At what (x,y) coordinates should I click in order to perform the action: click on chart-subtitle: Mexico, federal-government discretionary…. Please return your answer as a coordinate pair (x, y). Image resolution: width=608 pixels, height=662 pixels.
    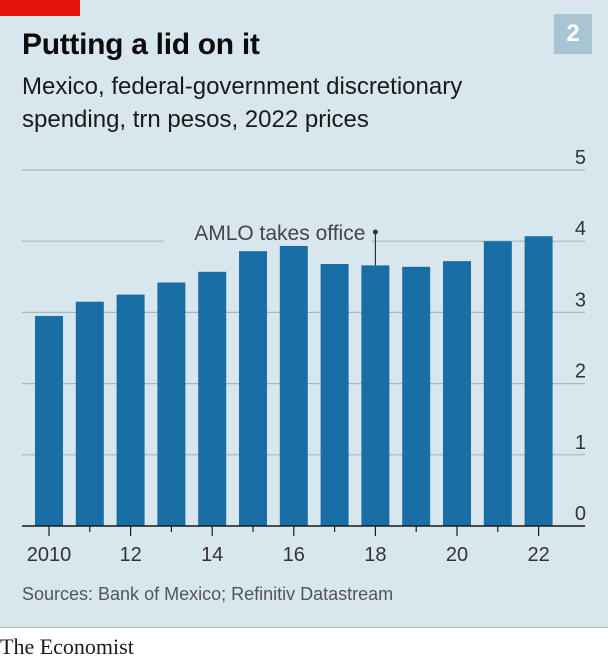
    Looking at the image, I should click on (282, 103).